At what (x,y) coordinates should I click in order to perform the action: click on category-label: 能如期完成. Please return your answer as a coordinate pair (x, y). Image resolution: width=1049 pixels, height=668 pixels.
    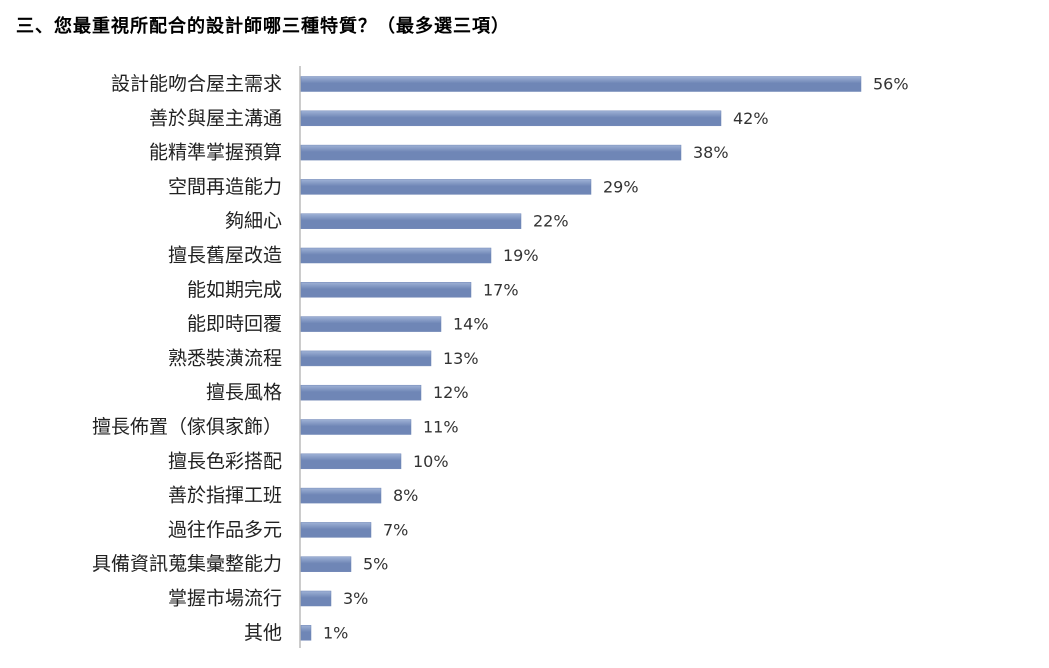
    Looking at the image, I should click on (234, 290).